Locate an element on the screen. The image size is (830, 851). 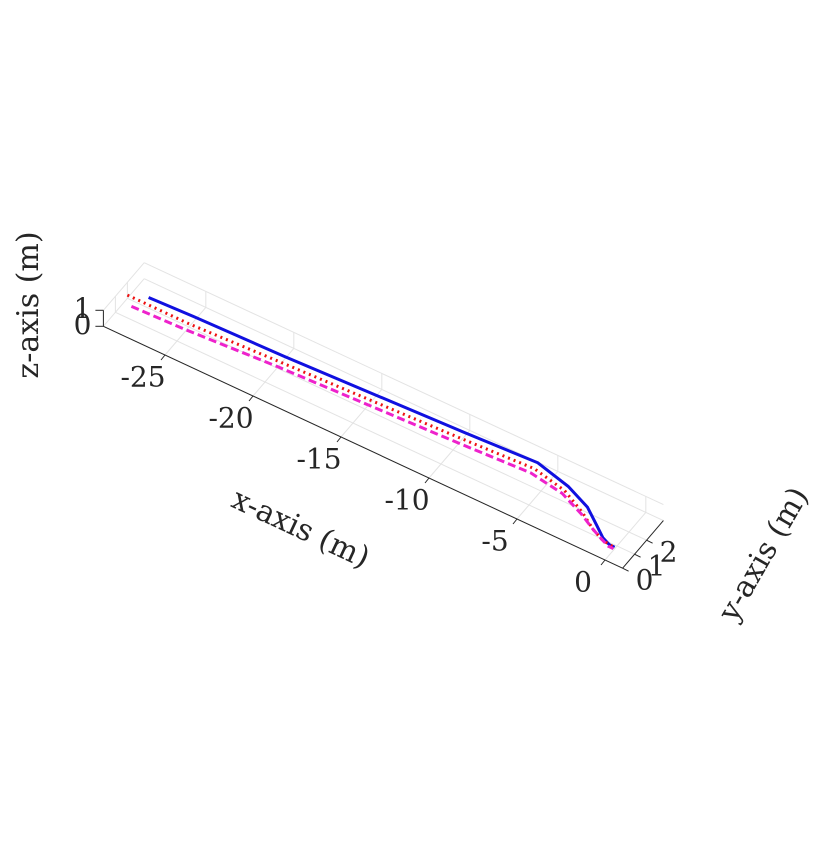
x-tick-label: 0 is located at coordinates (583, 582).